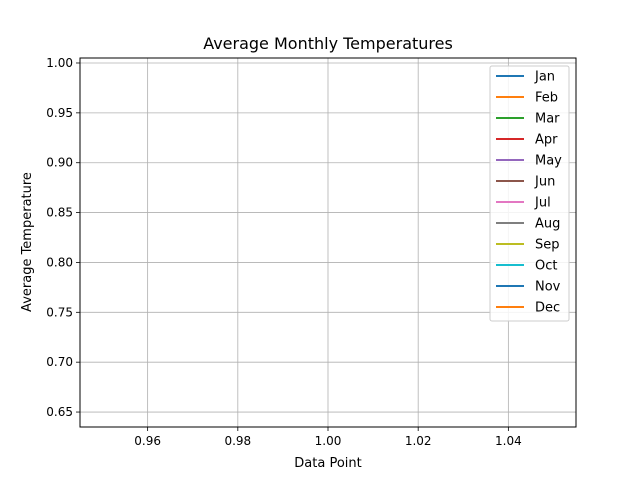 The width and height of the screenshot is (640, 480). What do you see at coordinates (548, 287) in the screenshot?
I see `legend-label-nov: Nov` at bounding box center [548, 287].